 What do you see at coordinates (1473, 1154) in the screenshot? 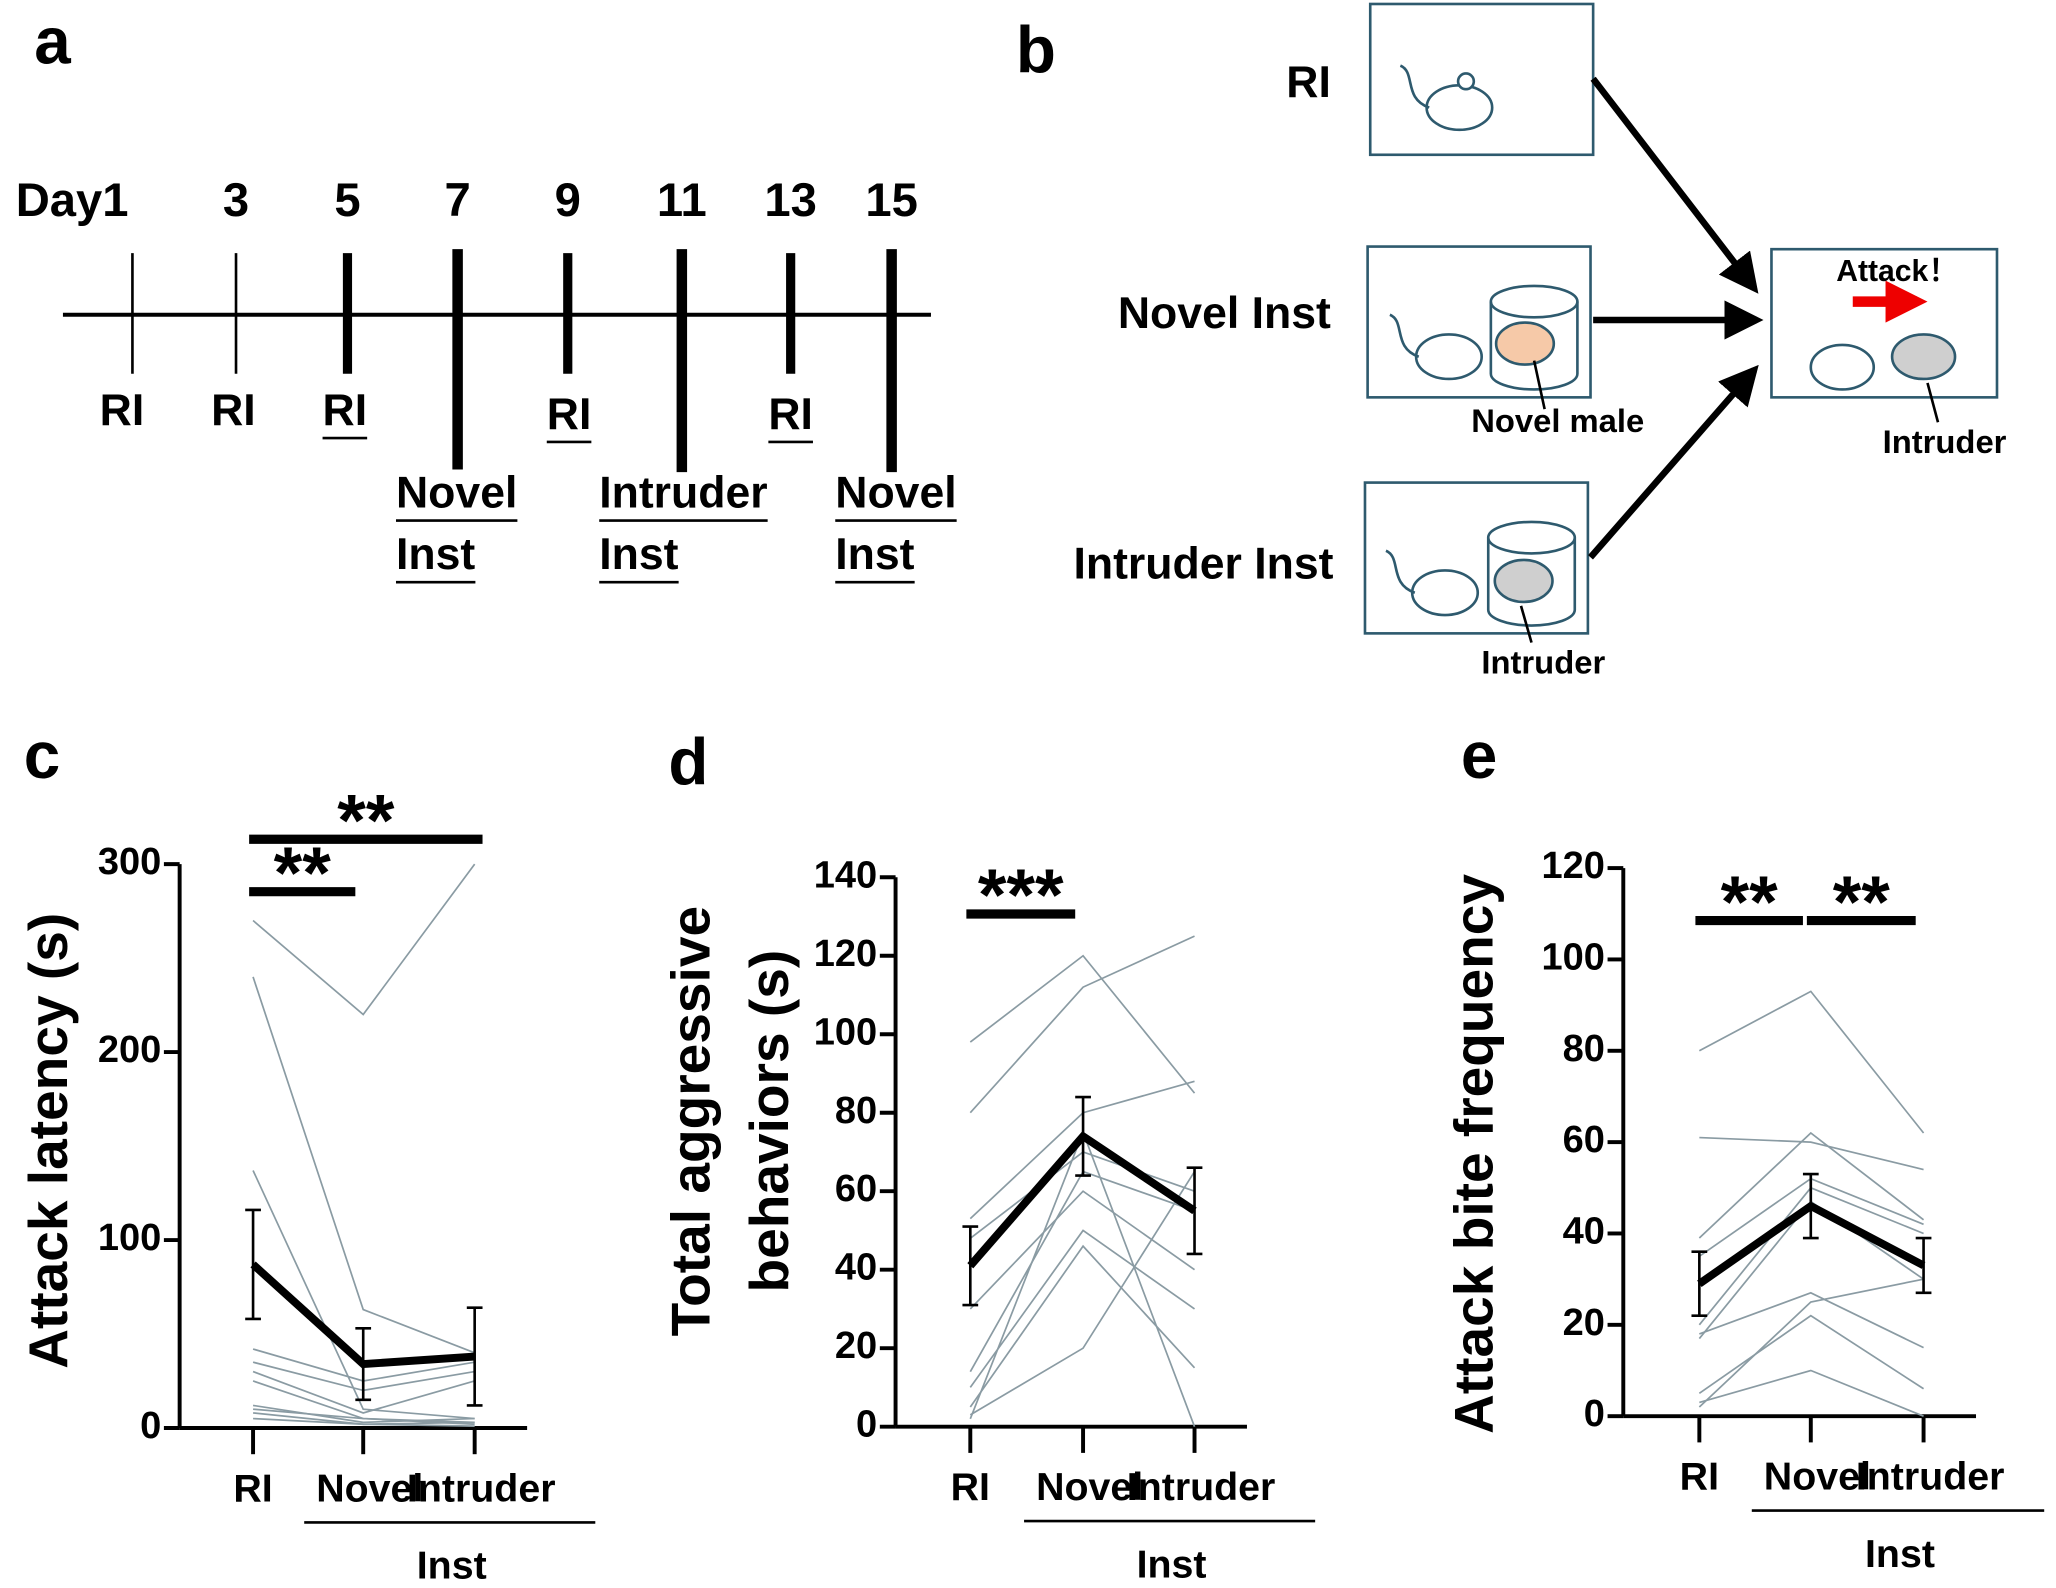
I see `y-axis-label: Attack bite frequency` at bounding box center [1473, 1154].